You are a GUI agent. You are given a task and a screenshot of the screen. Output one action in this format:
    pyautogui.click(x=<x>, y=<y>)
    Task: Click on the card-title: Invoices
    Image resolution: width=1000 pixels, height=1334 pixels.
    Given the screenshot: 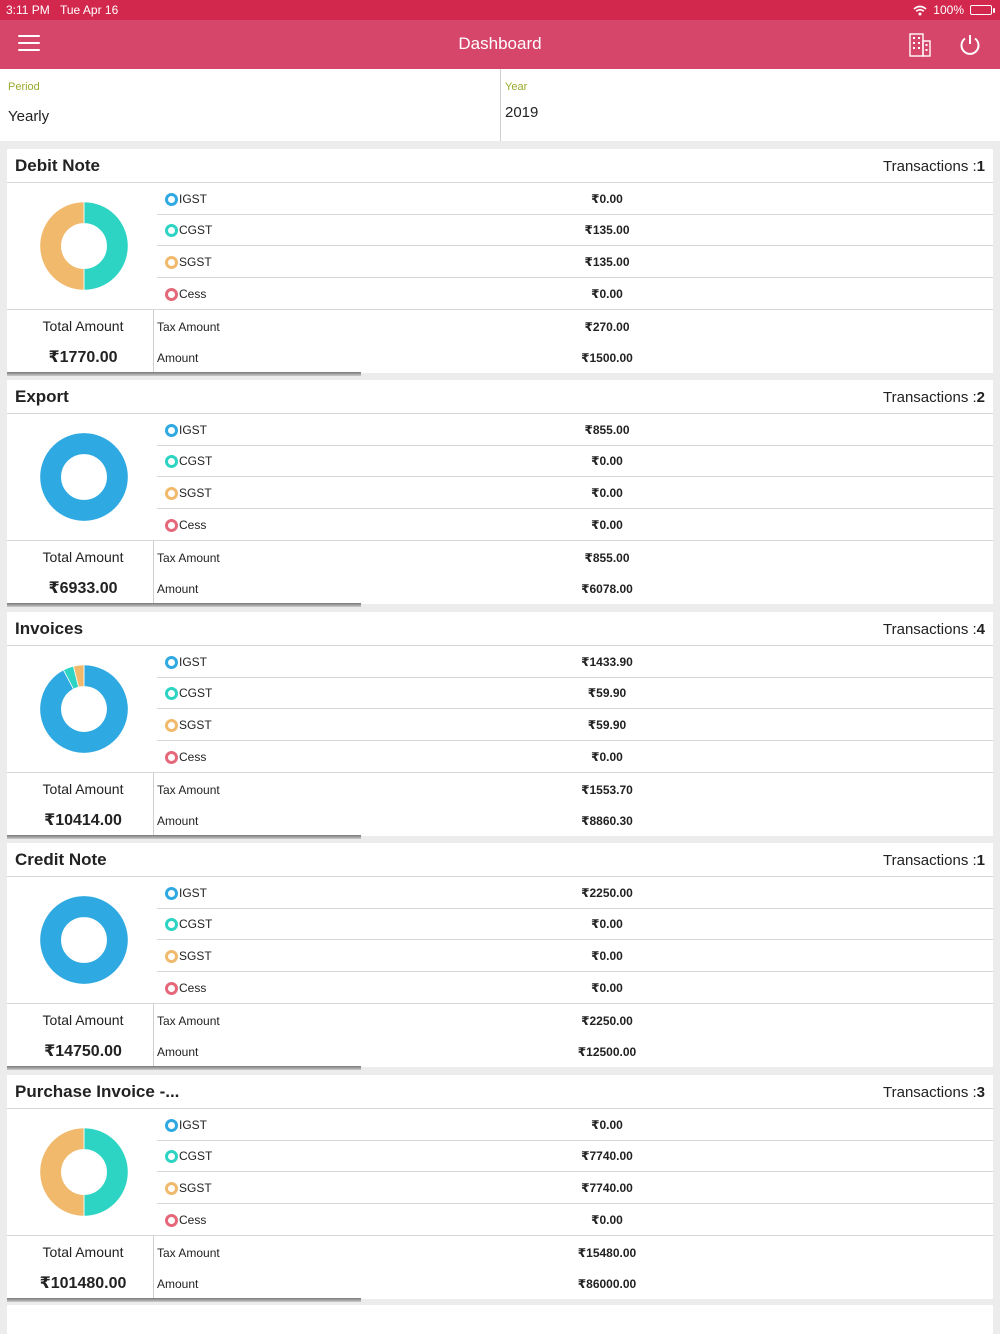 What is the action you would take?
    pyautogui.click(x=49, y=628)
    